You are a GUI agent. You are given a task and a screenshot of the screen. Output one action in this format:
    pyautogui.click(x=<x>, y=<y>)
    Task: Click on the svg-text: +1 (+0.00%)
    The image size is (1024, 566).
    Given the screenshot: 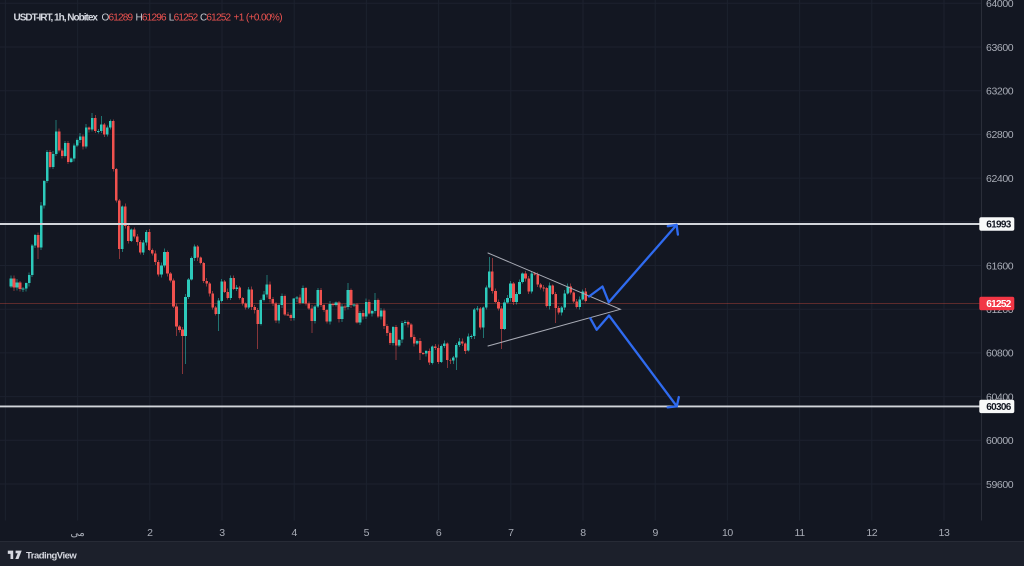 What is the action you would take?
    pyautogui.click(x=258, y=18)
    